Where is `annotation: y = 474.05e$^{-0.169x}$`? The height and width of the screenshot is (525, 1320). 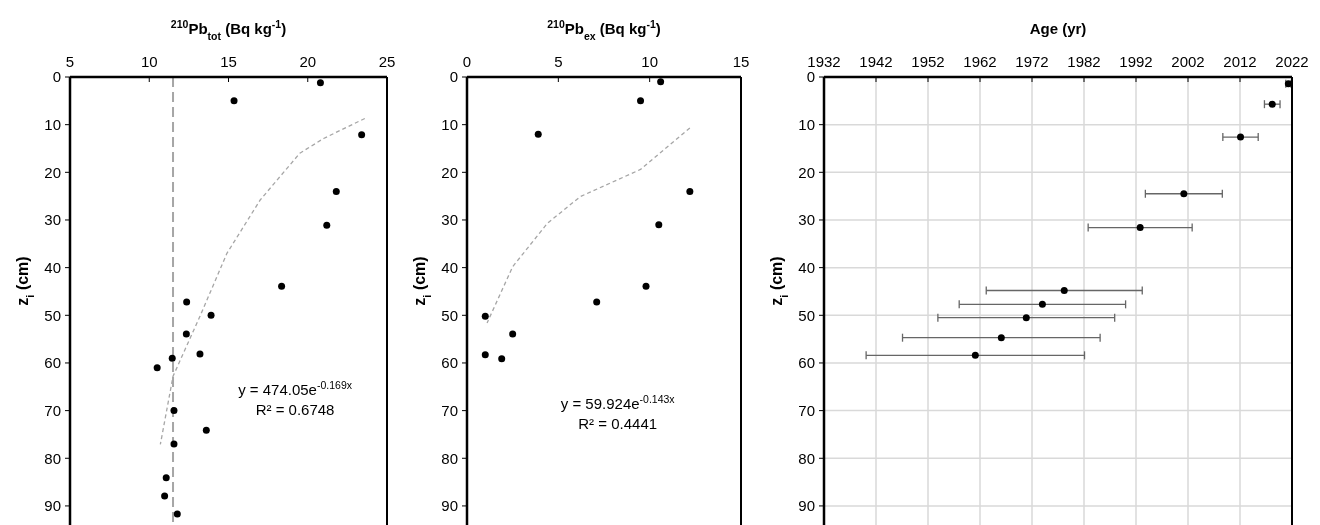
annotation: y = 474.05e$^{-0.169x}$ is located at coordinates (295, 389).